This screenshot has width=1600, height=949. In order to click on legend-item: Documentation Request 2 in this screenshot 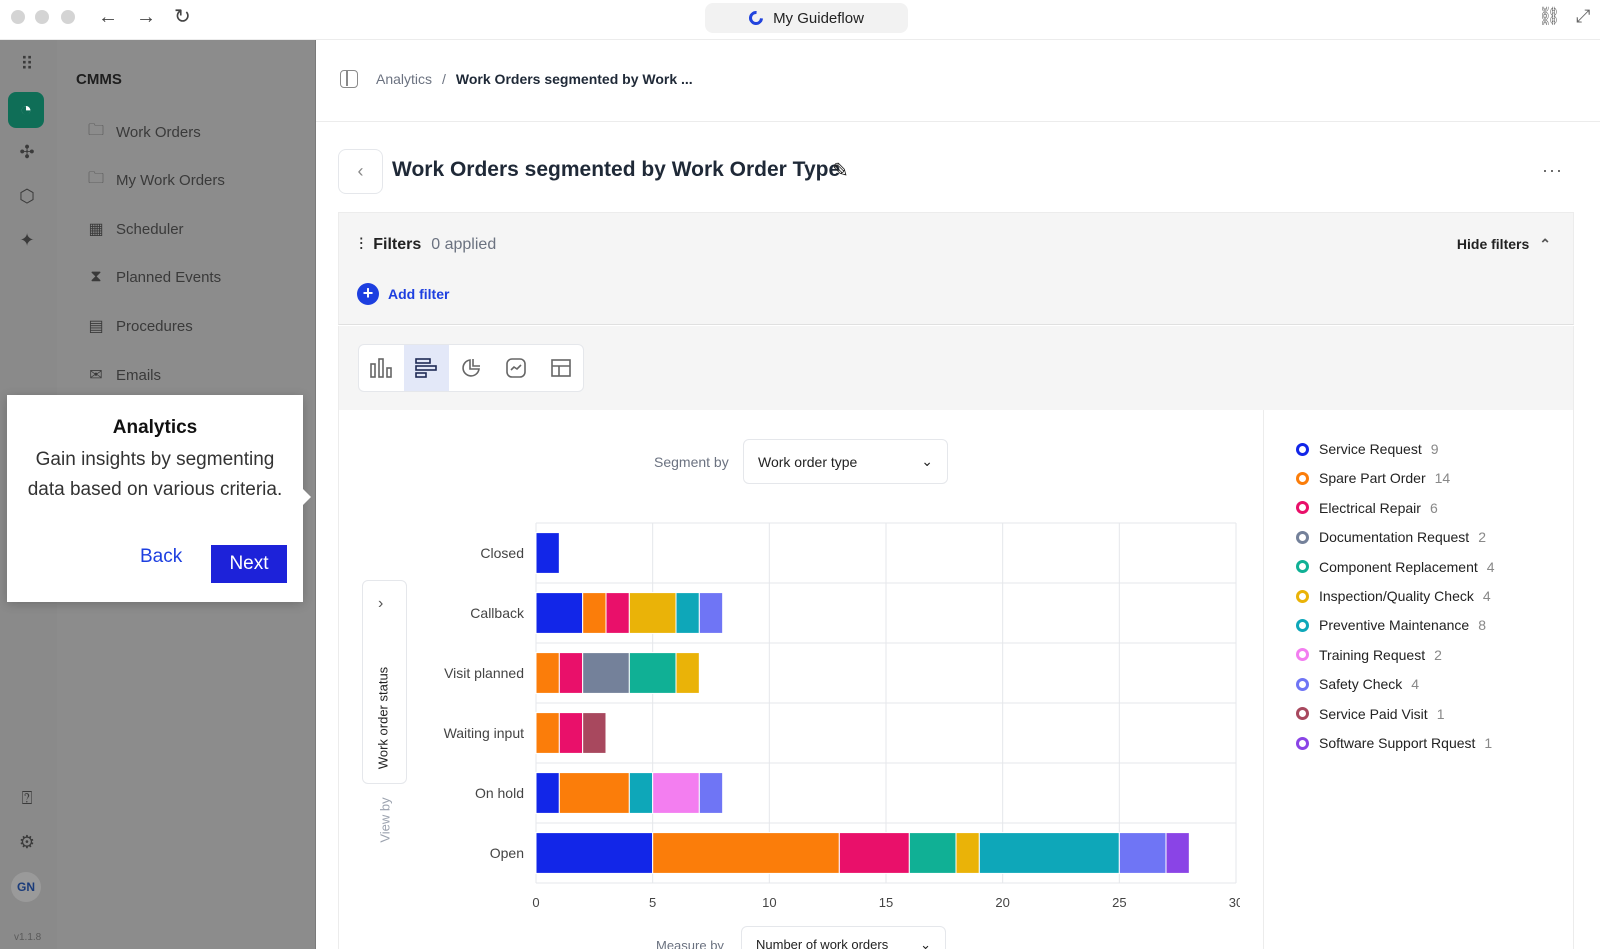, I will do `click(1391, 537)`.